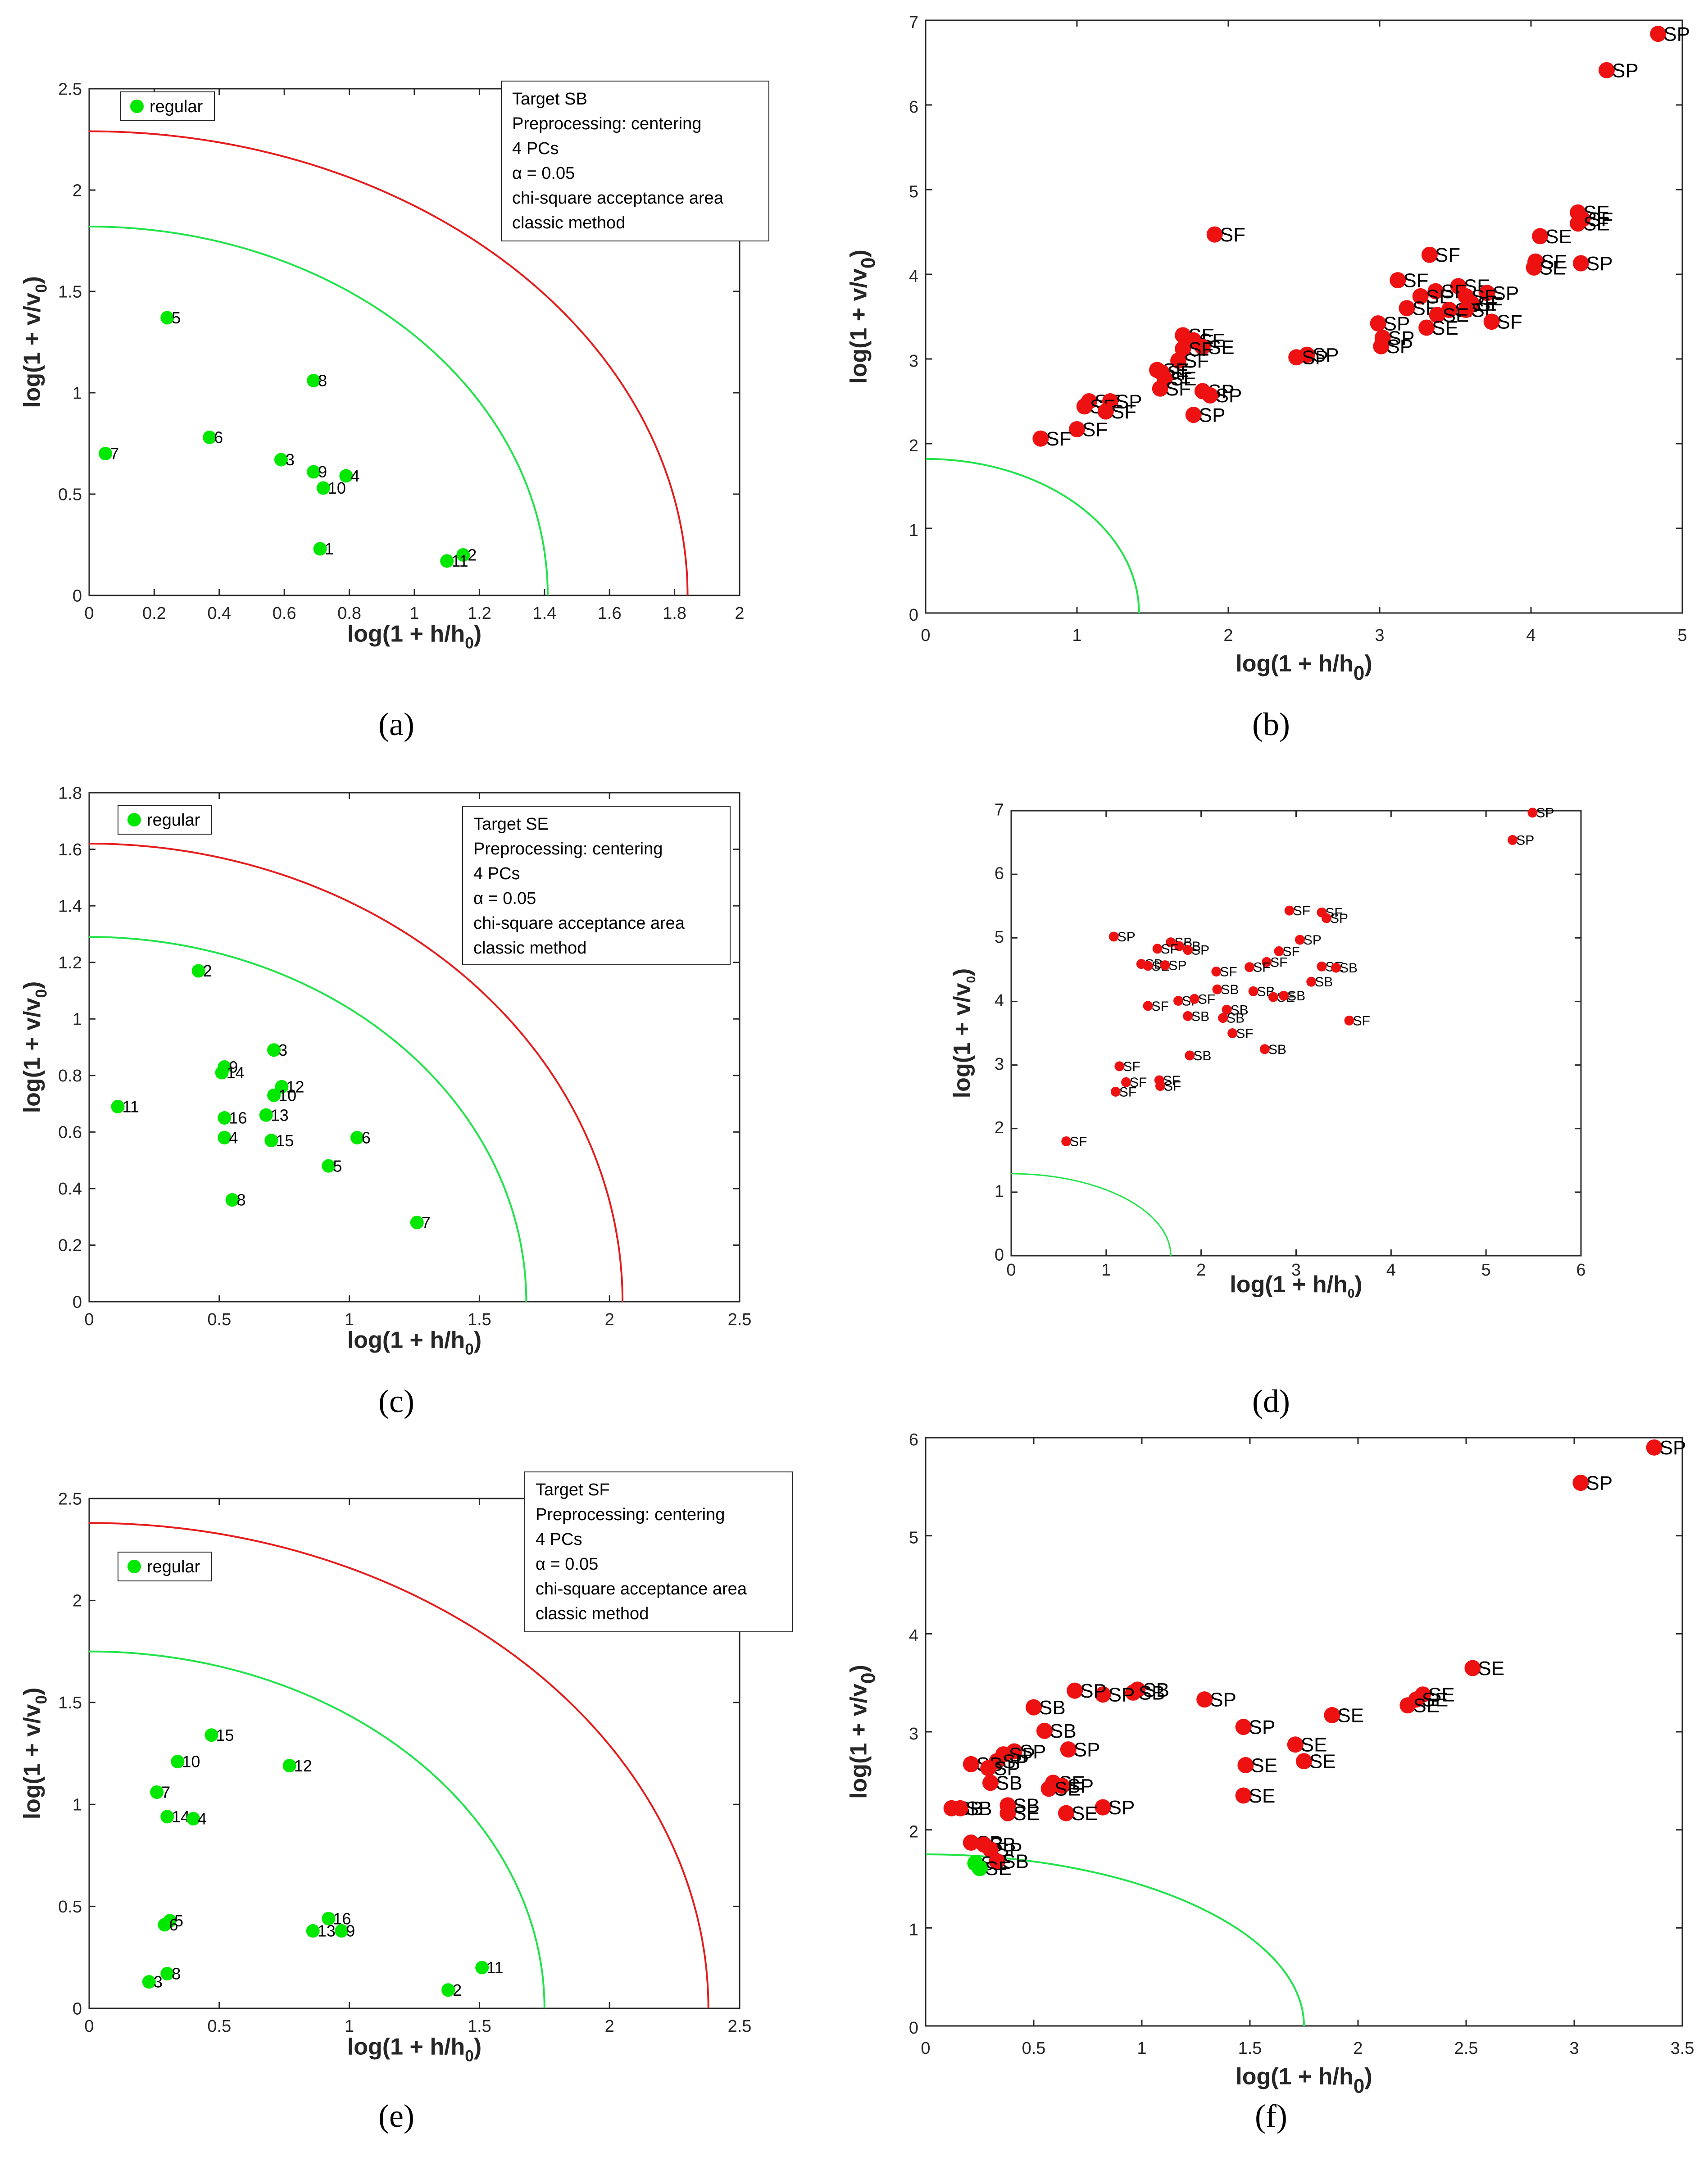 This screenshot has width=1708, height=2166. I want to click on x-tick-label: 0.4, so click(219, 613).